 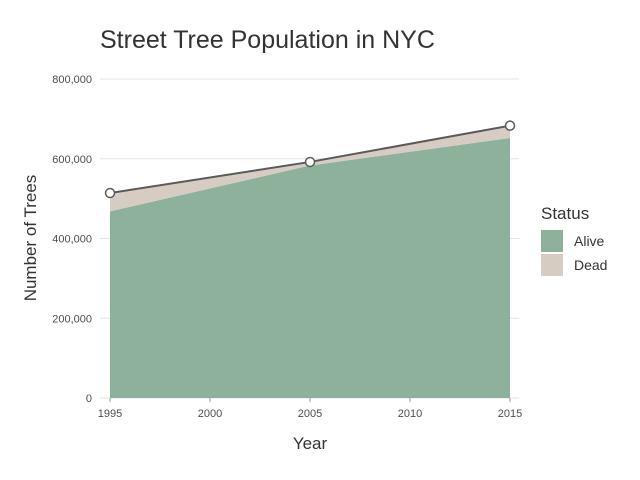 What do you see at coordinates (72, 80) in the screenshot?
I see `y-tick-label: 800,000` at bounding box center [72, 80].